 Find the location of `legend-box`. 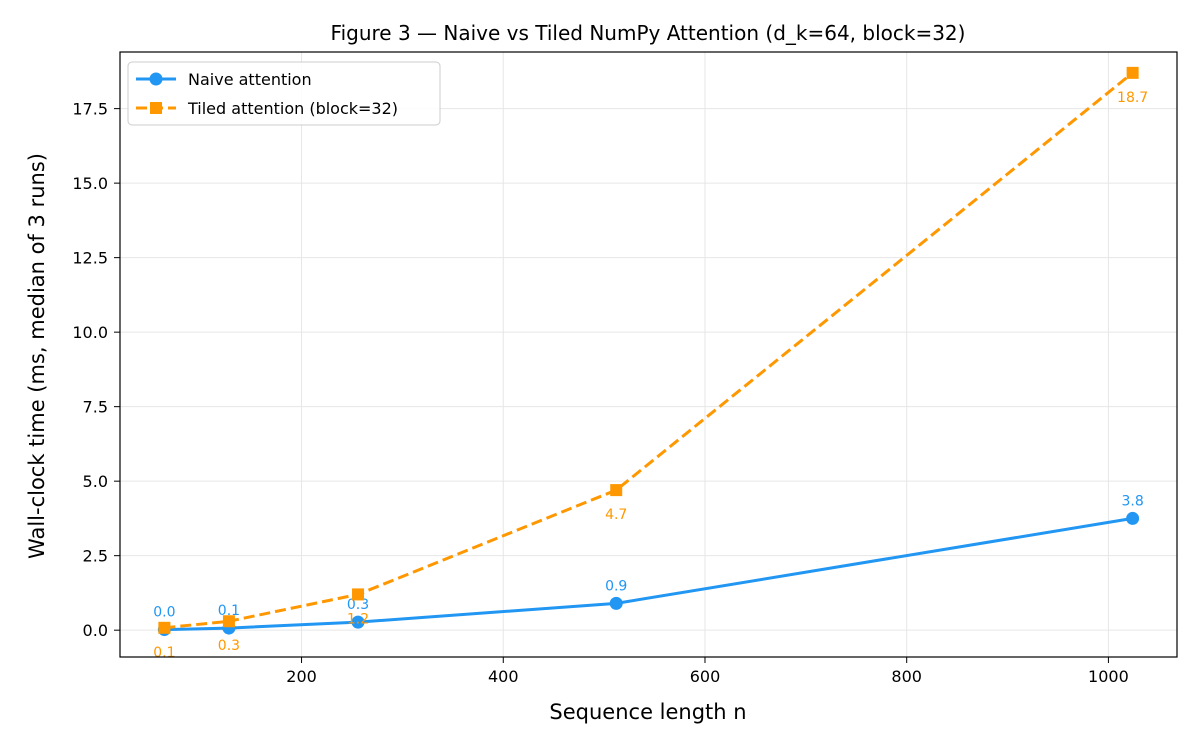

legend-box is located at coordinates (284, 93).